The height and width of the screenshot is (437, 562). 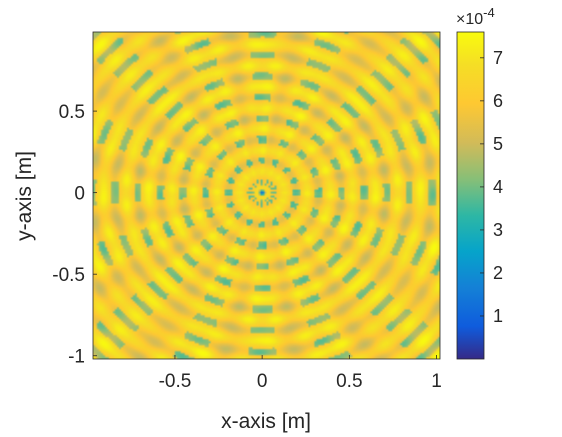 What do you see at coordinates (74, 235) in the screenshot?
I see `y-axis: -1 -0.5 0 0.5` at bounding box center [74, 235].